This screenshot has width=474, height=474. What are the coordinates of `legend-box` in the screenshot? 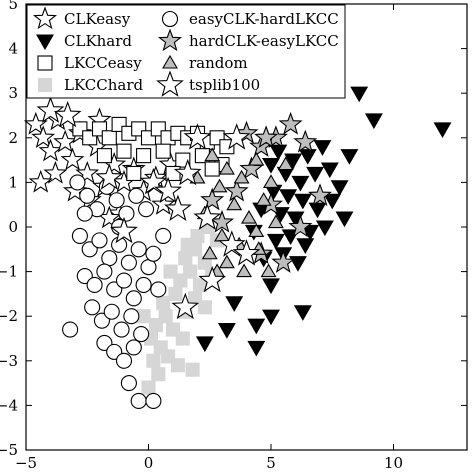 It's located at (186, 51).